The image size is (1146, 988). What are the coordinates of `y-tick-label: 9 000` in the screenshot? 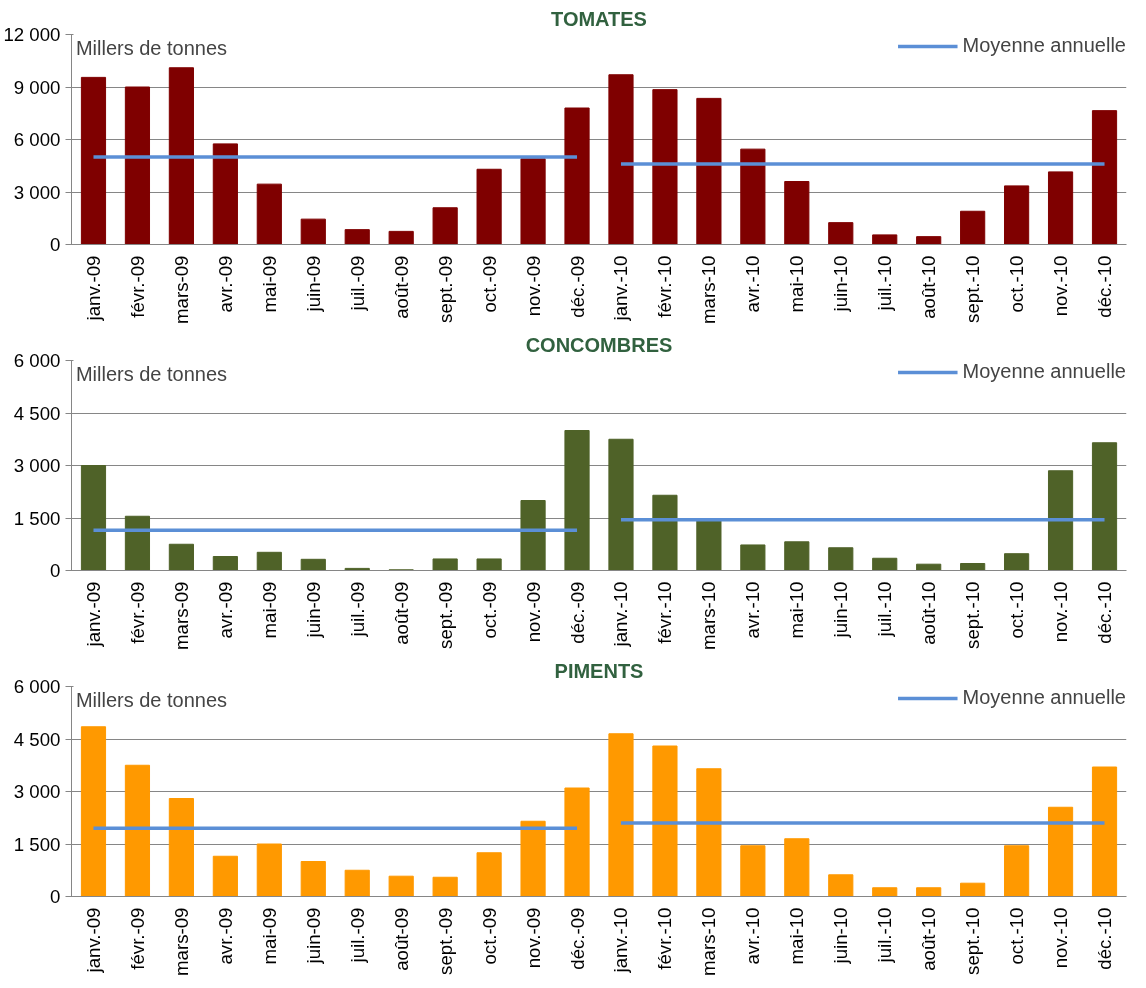 It's located at (37, 87).